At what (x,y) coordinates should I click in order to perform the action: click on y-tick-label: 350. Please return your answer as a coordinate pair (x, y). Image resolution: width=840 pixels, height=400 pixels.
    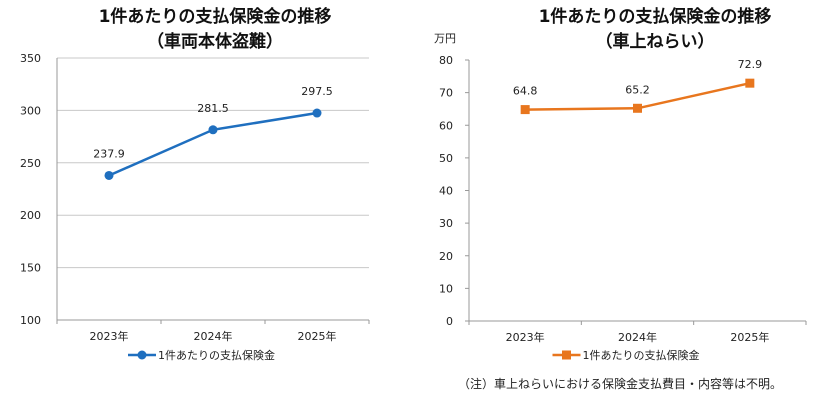
    Looking at the image, I should click on (30, 58).